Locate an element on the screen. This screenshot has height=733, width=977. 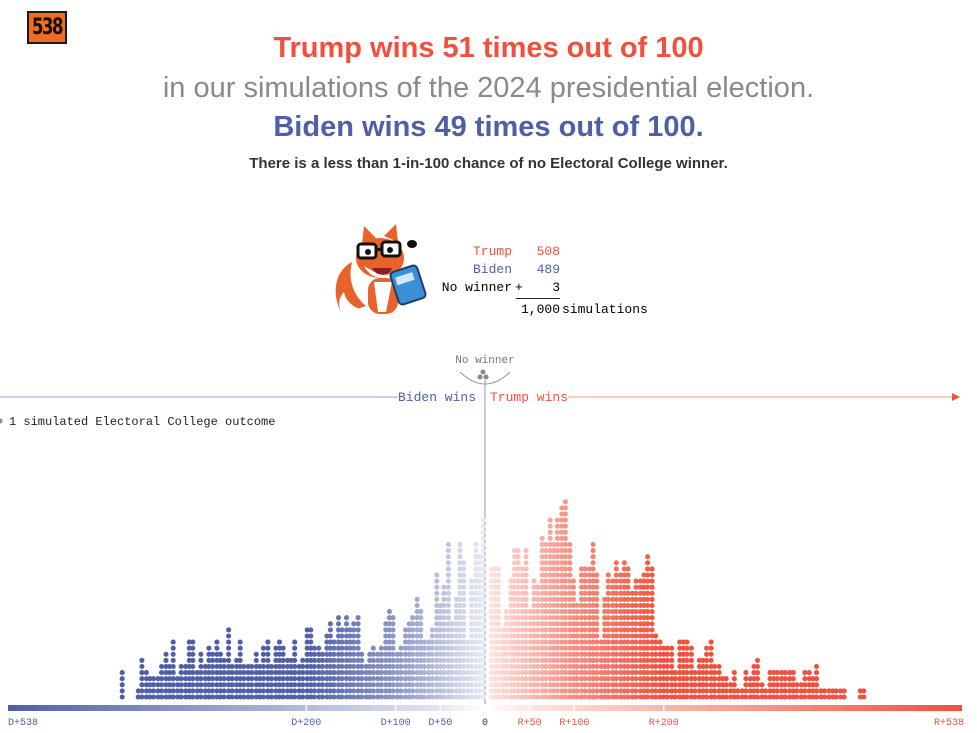
no-winner-arc is located at coordinates (485, 378).